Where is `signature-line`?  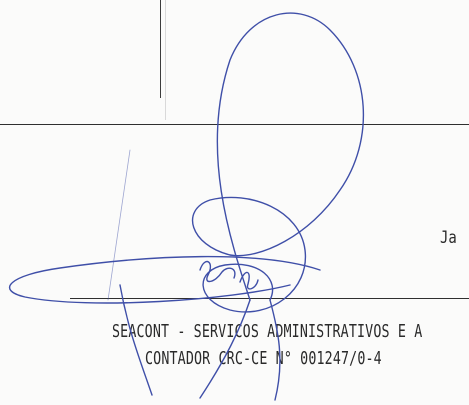 signature-line is located at coordinates (269, 298).